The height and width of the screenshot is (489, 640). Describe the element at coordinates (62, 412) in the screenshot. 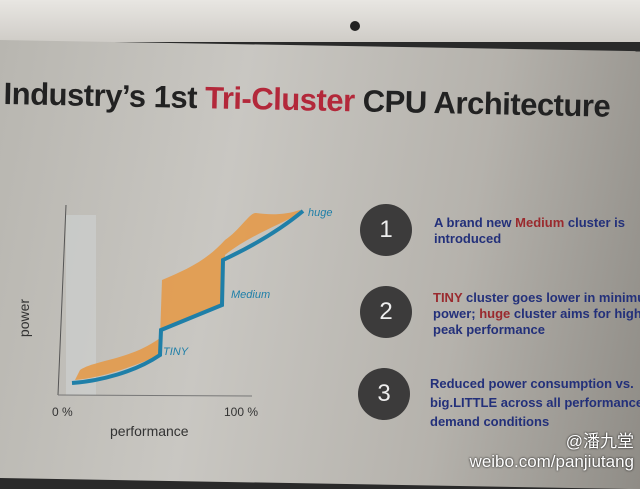

I see `x-min-label: 0 %` at that location.